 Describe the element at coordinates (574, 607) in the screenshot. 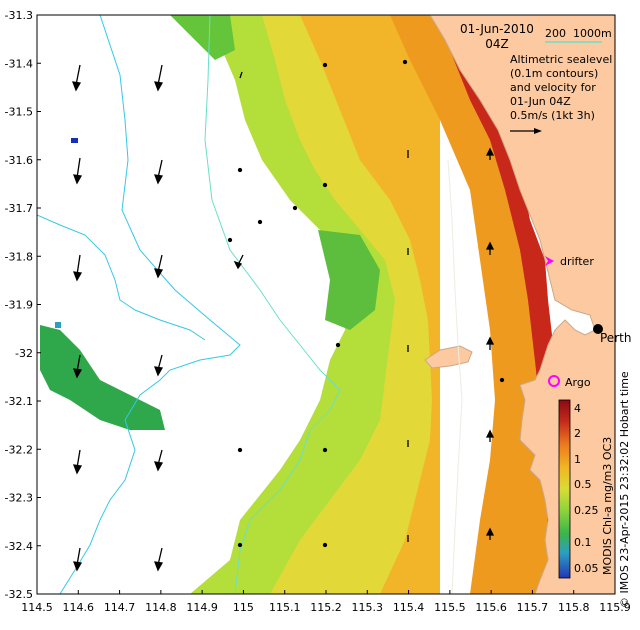

I see `x-tick-label: 115.8` at that location.